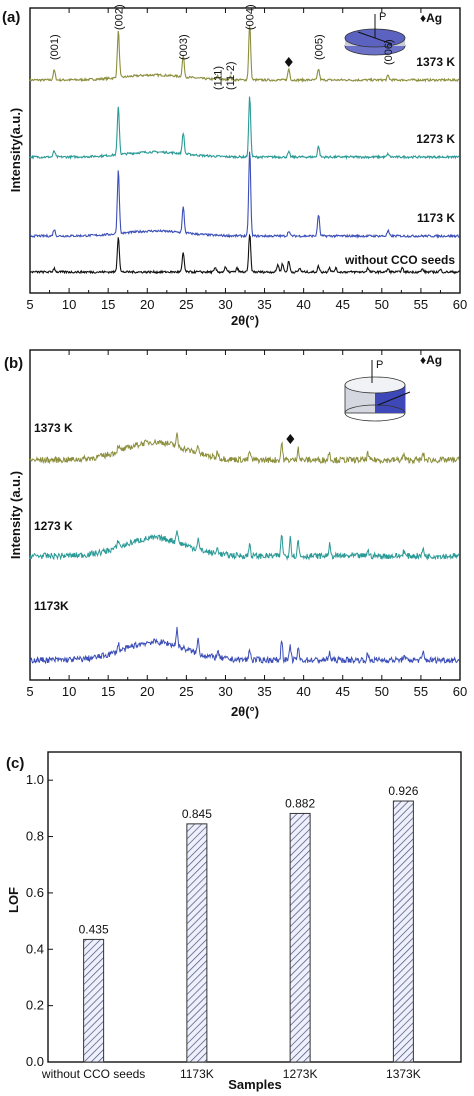 Image resolution: width=474 pixels, height=1096 pixels. Describe the element at coordinates (245, 711) in the screenshot. I see `panel-b-xlabel: 2θ(°)` at that location.